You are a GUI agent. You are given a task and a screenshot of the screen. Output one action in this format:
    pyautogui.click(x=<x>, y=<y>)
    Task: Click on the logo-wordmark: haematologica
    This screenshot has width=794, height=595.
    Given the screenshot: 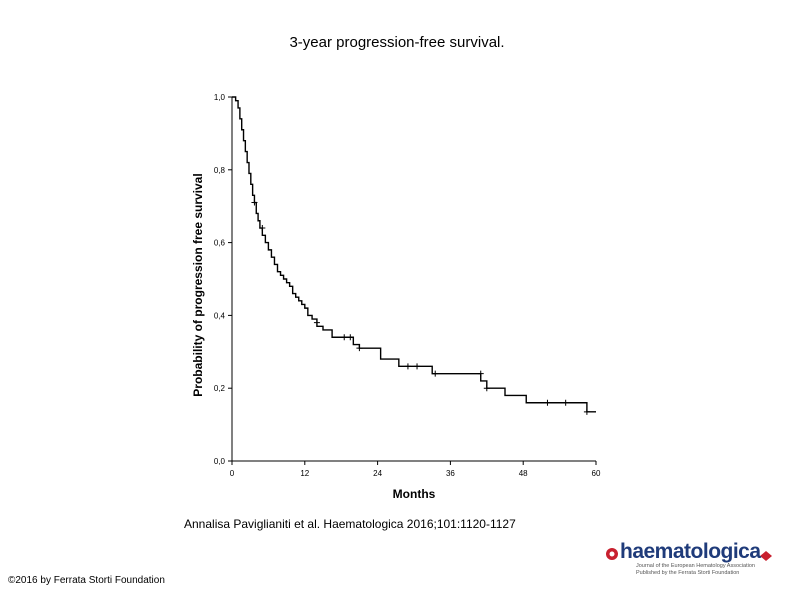 What is the action you would take?
    pyautogui.click(x=690, y=551)
    